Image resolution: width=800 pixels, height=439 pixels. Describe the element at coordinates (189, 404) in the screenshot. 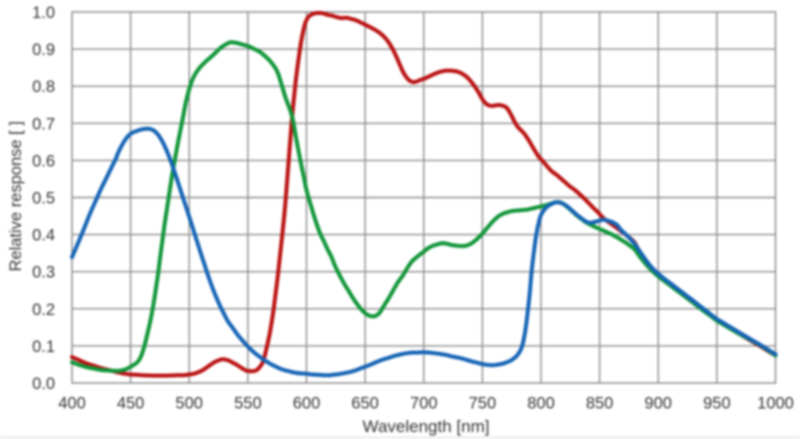

I see `svg-text: 500` at that location.